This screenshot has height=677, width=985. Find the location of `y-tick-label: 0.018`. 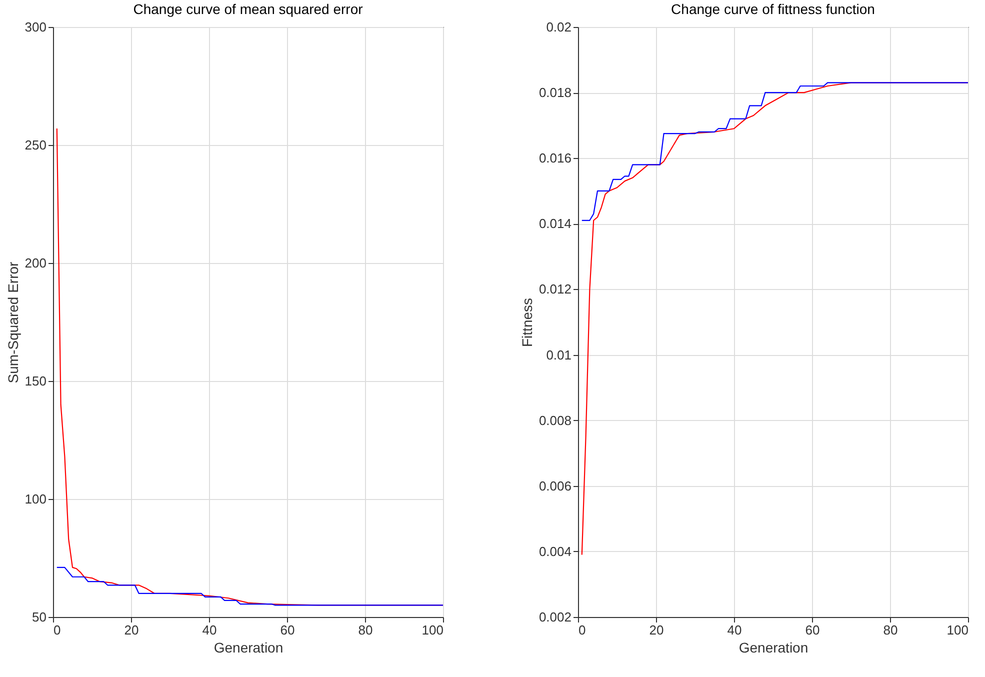

y-tick-label: 0.018 is located at coordinates (555, 92).